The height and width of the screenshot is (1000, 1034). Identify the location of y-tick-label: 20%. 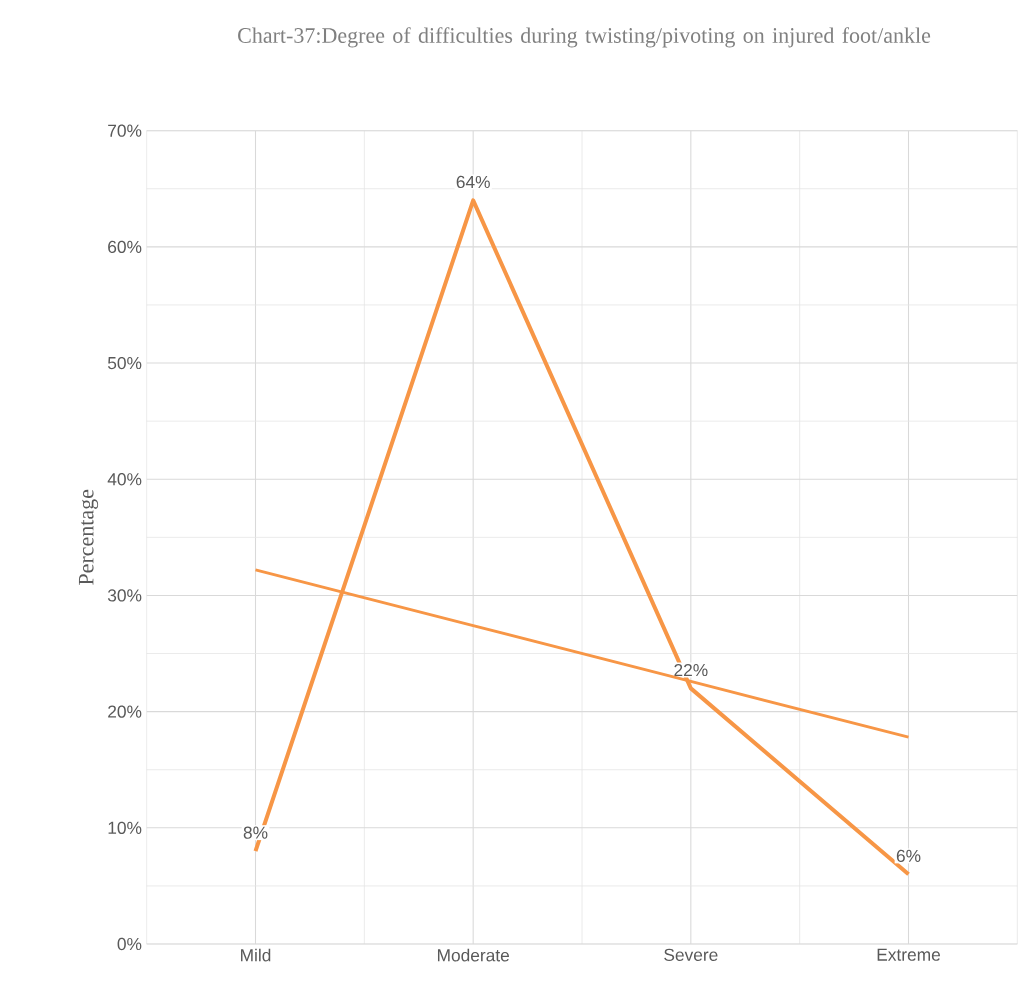
(125, 711).